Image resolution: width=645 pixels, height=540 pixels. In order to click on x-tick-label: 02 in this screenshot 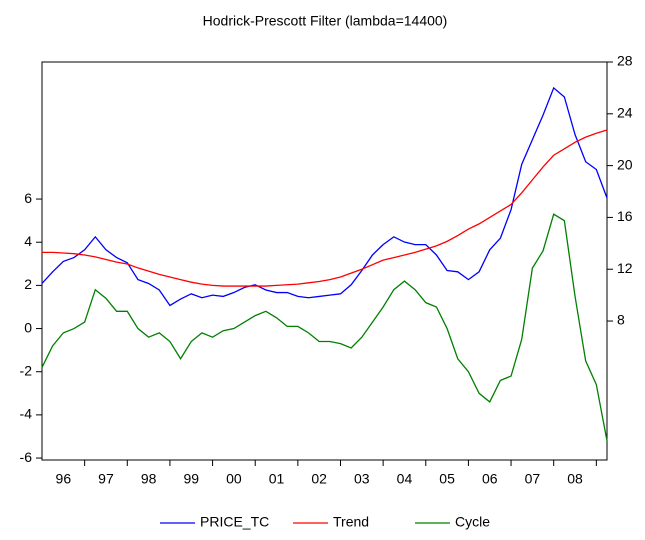, I will do `click(319, 479)`.